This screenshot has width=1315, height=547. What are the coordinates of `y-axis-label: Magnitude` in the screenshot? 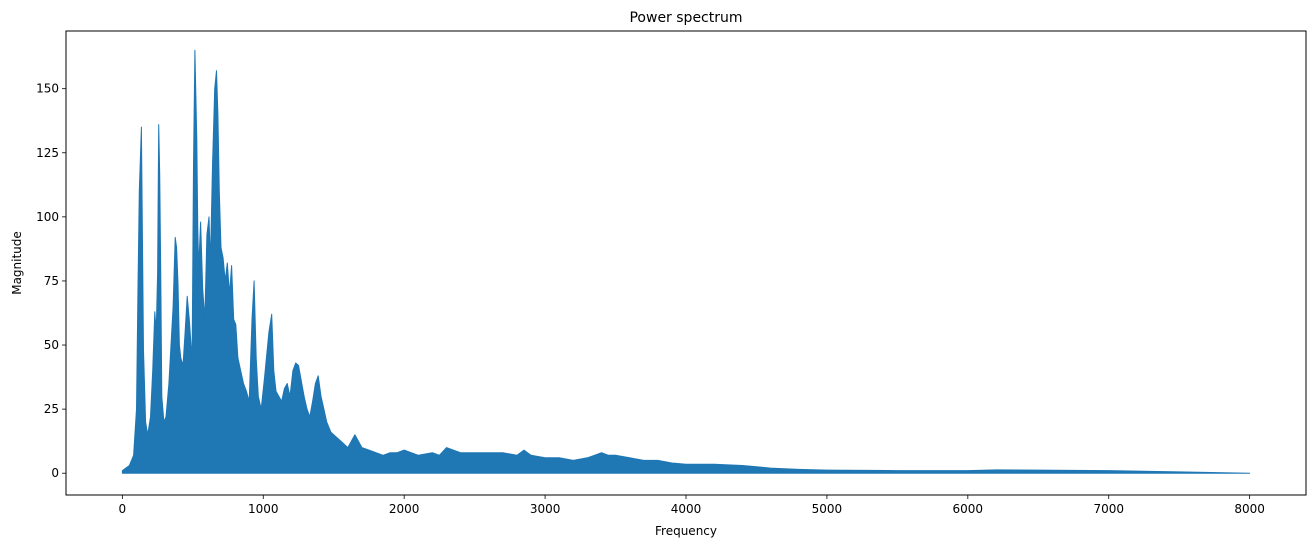 It's located at (17, 263).